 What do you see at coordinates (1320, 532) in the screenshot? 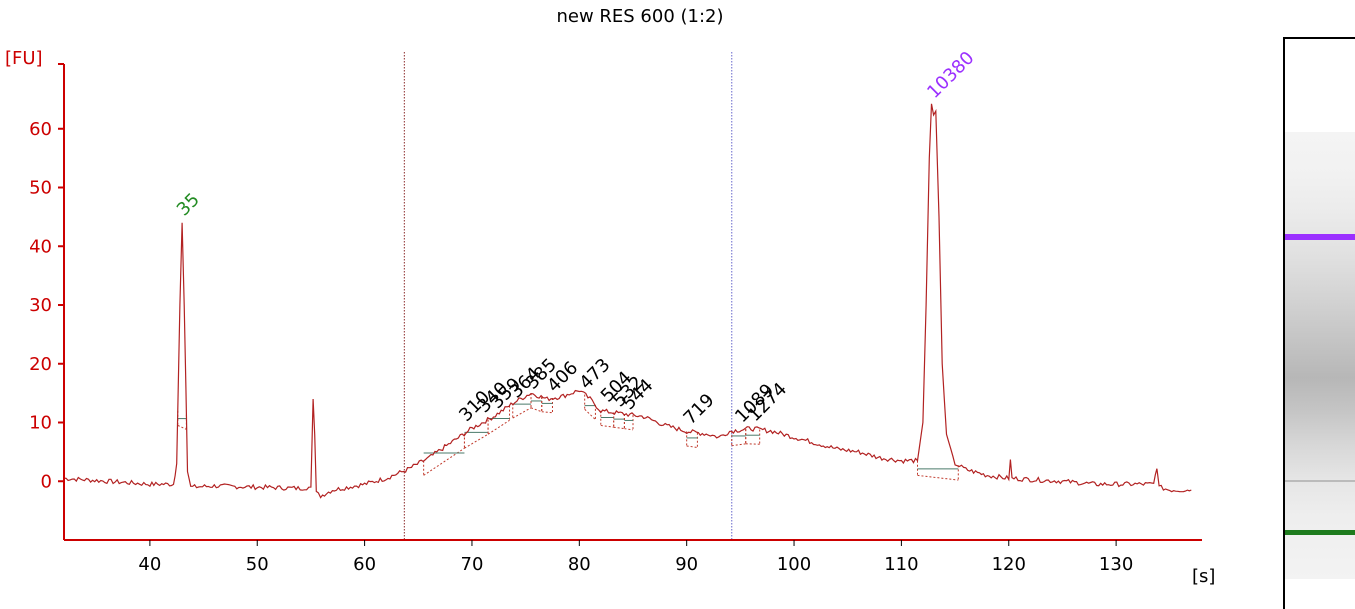
I see `gel-lower-marker-band` at bounding box center [1320, 532].